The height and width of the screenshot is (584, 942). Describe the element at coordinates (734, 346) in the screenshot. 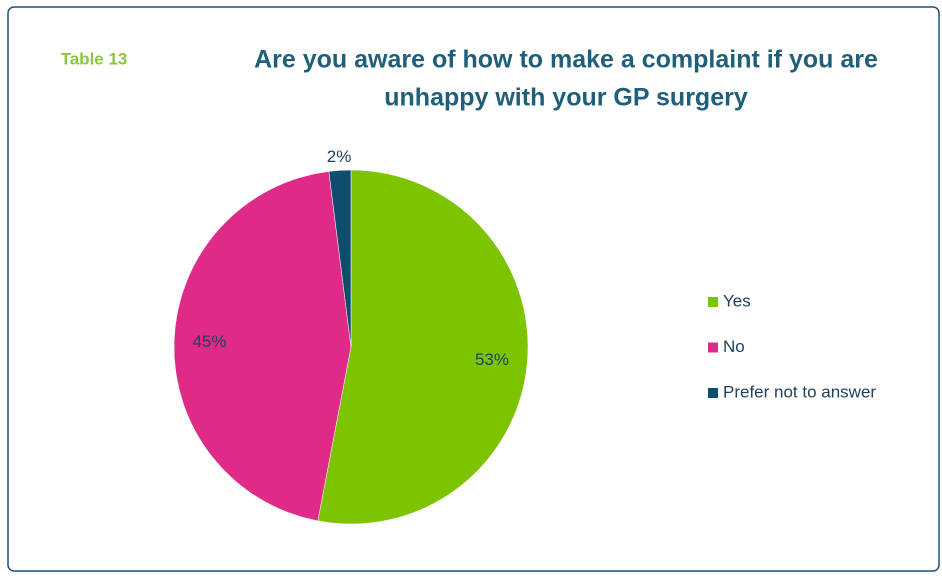

I see `legend-label: No` at that location.